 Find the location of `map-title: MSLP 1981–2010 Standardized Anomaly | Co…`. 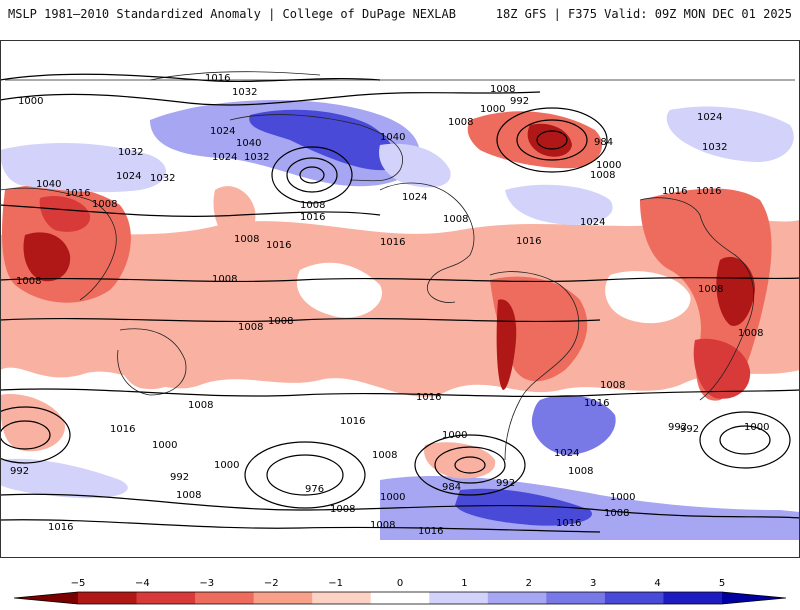

map-title: MSLP 1981–2010 Standardized Anomaly | Co… is located at coordinates (232, 14).